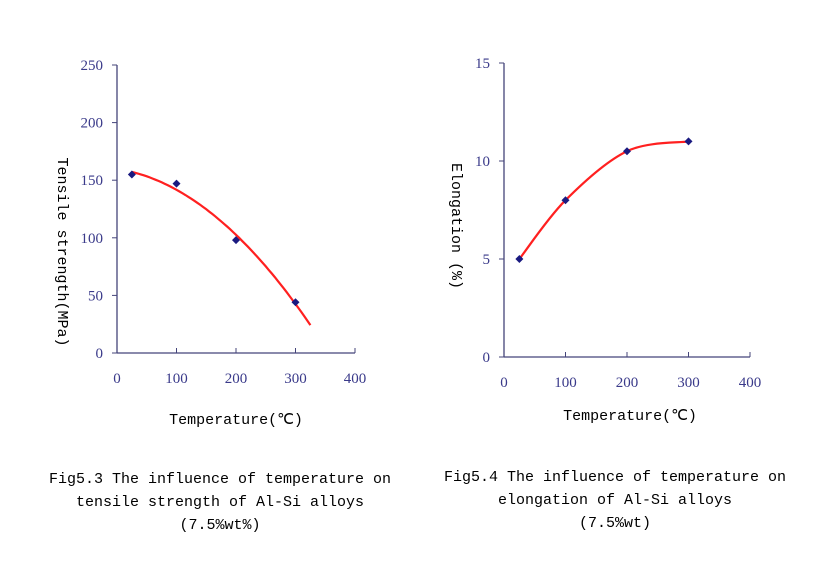 This screenshot has height=571, width=817. What do you see at coordinates (61, 251) in the screenshot?
I see `y-axis-label: Tensile strength(MPa)` at bounding box center [61, 251].